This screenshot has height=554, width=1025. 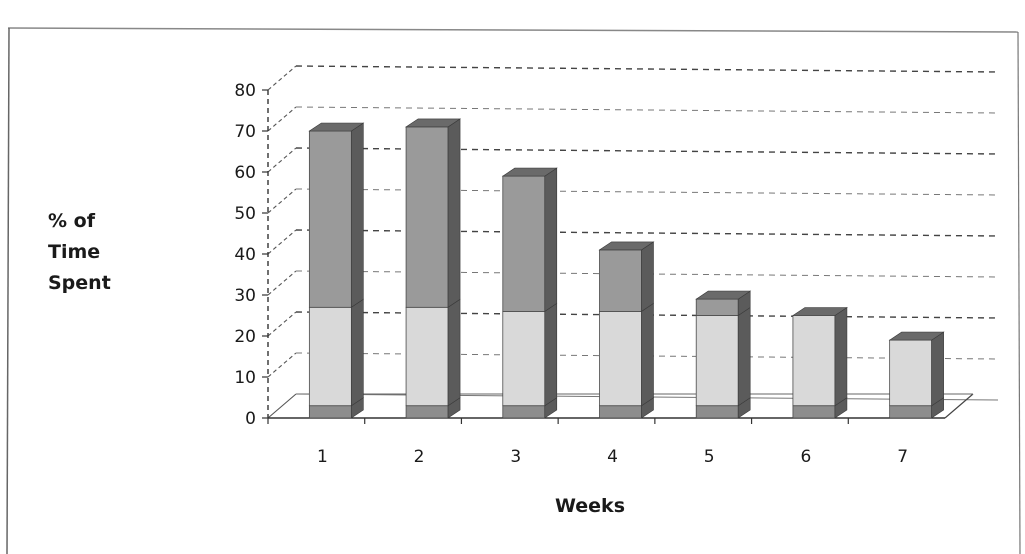 I want to click on y-tick-label: 10, so click(x=245, y=378).